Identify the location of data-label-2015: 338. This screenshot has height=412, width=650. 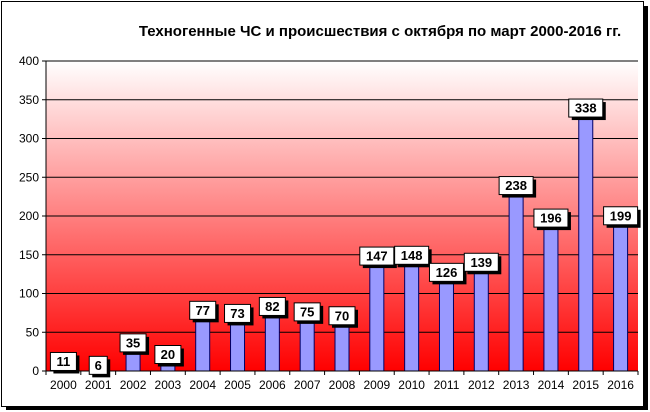
(586, 108).